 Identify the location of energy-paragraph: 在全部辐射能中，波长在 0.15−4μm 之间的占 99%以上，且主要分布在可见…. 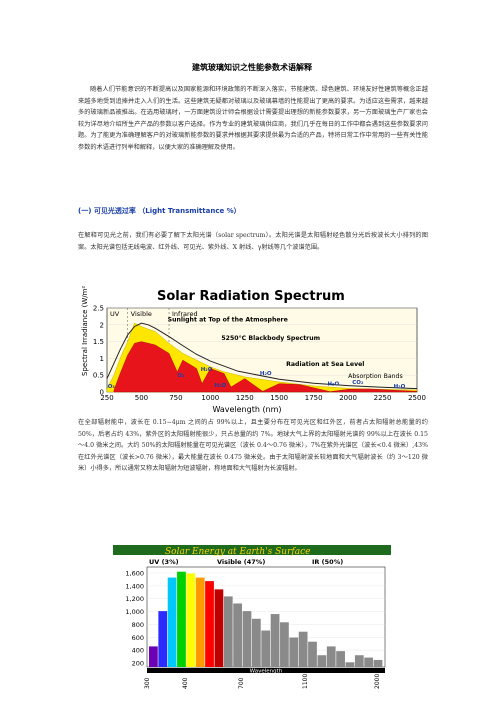
(253, 446).